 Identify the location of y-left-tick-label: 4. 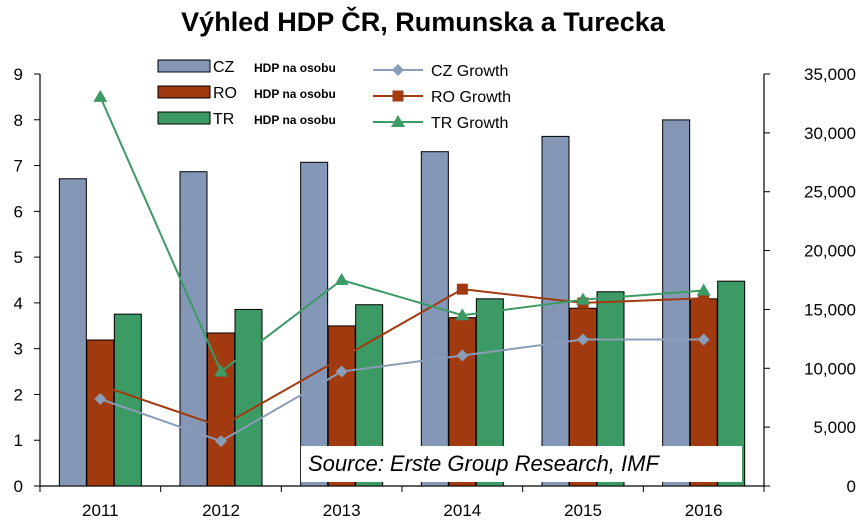
(18, 303).